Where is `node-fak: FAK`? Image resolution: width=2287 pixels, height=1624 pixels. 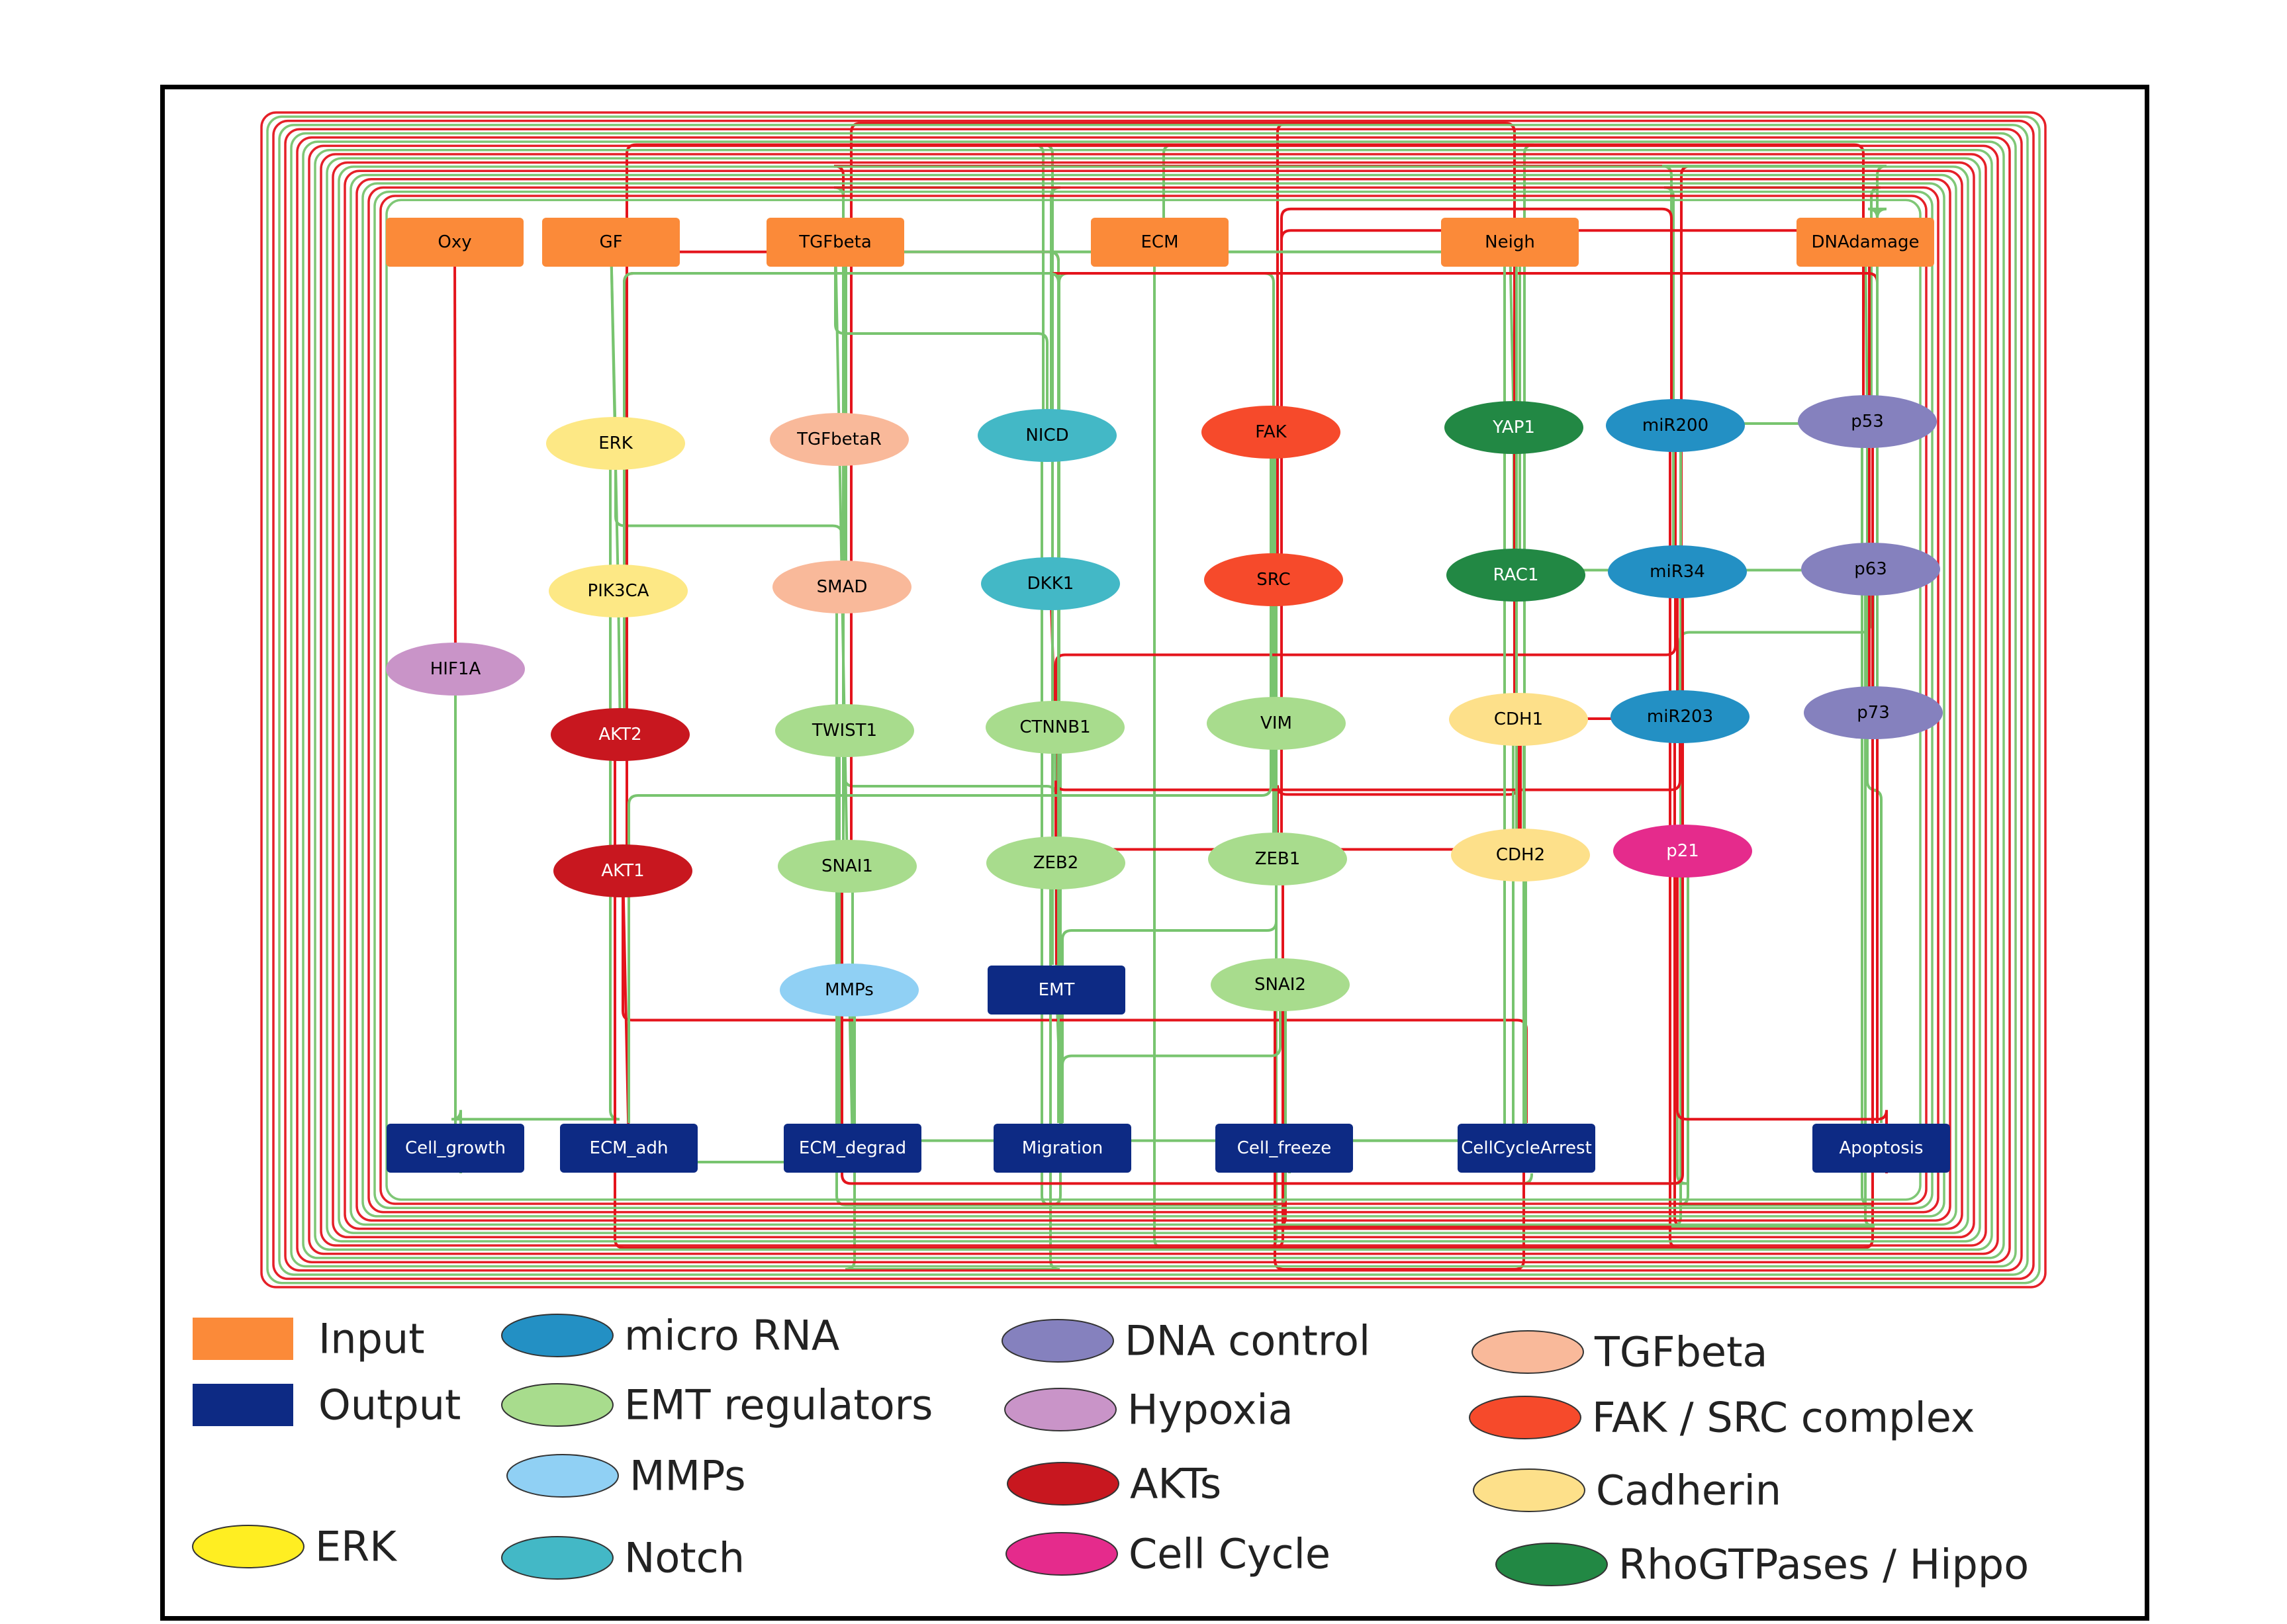 node-fak: FAK is located at coordinates (1270, 433).